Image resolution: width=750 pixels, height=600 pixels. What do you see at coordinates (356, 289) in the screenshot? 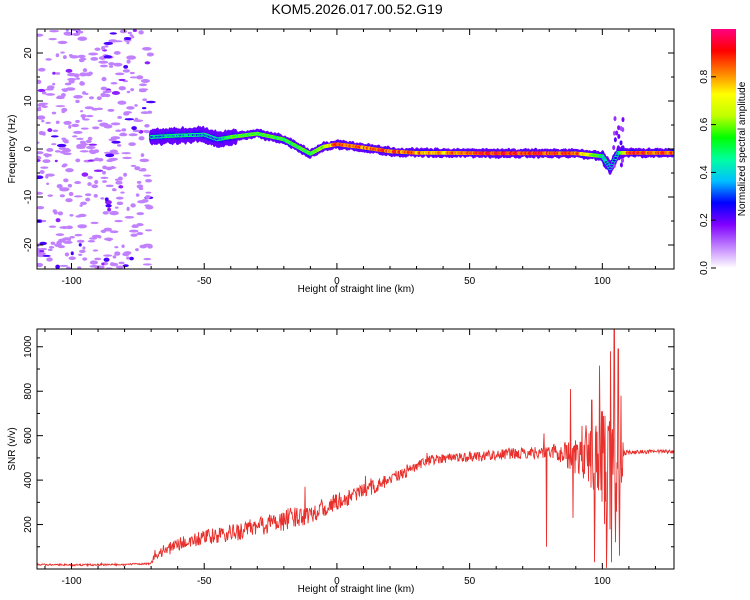
I see `spectrogram-x-axis-label: Height of straight line (km)` at bounding box center [356, 289].